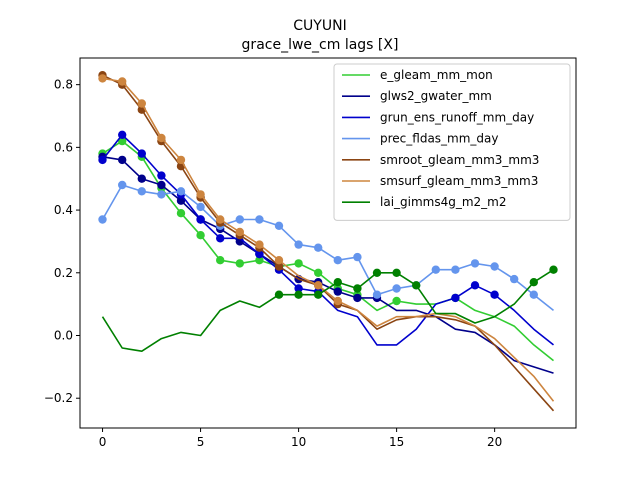  Describe the element at coordinates (443, 202) in the screenshot. I see `legend-label: lai_gimms4g_m2_m2` at that location.